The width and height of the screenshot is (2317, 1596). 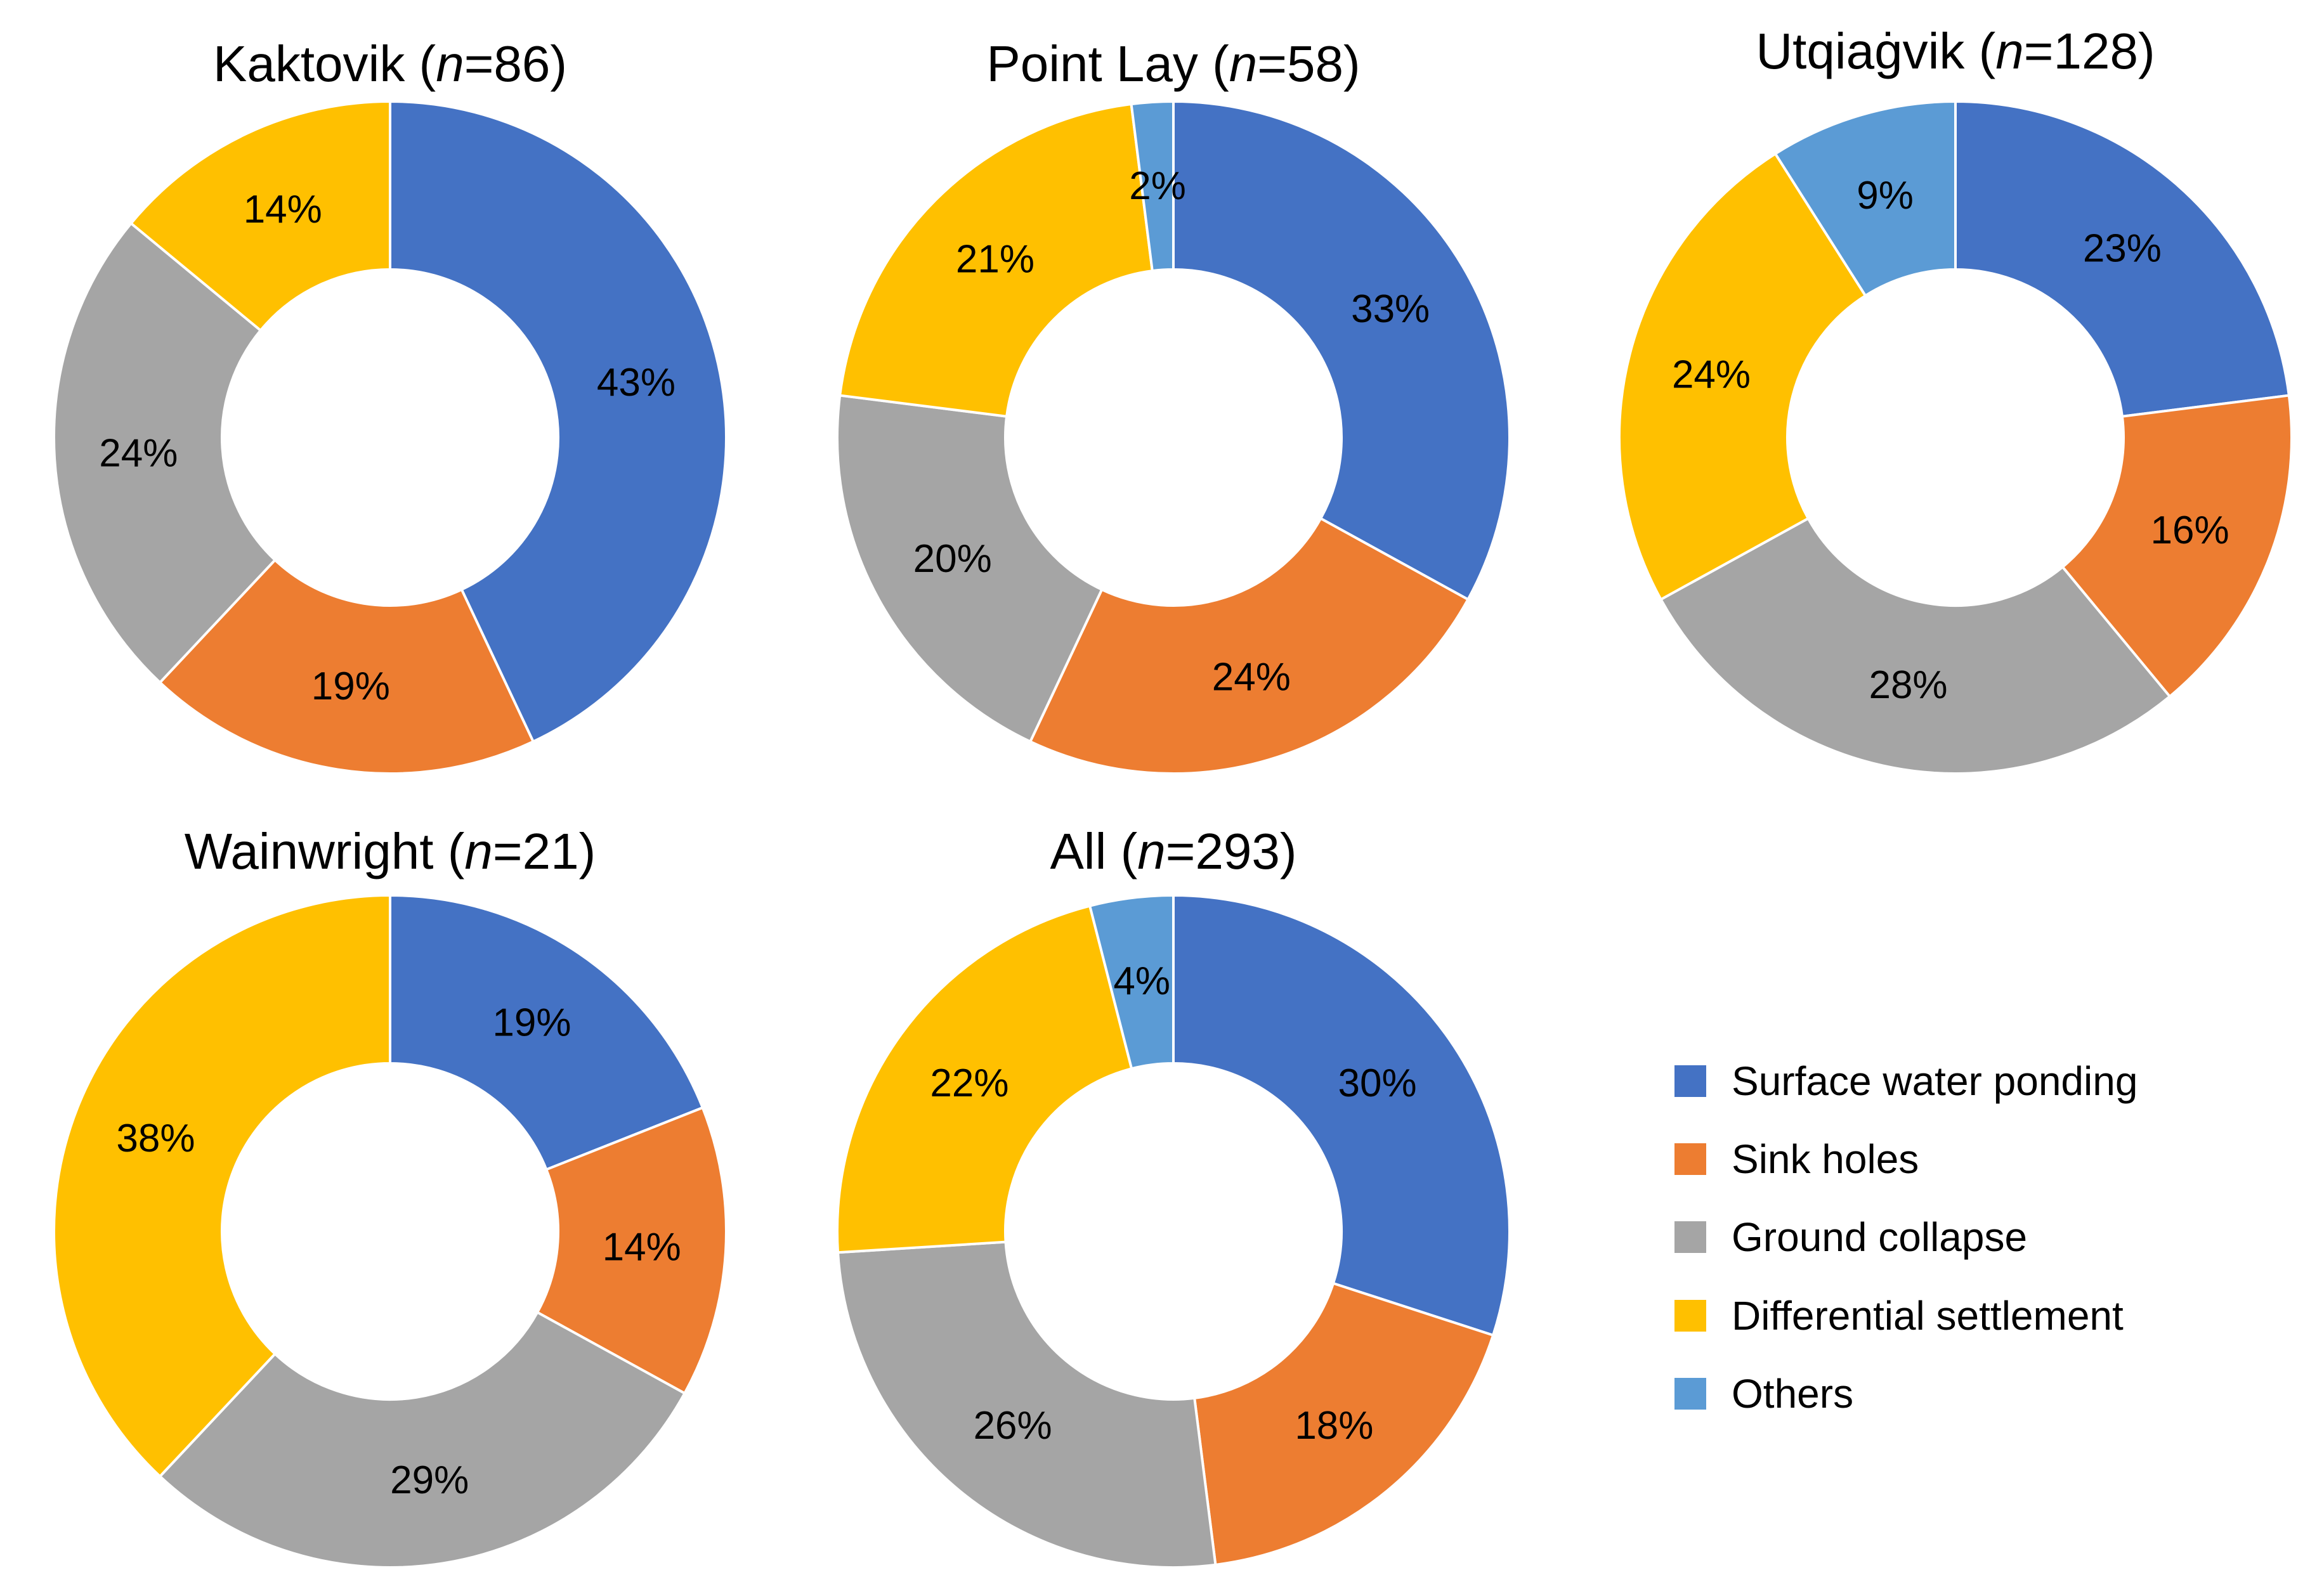 I want to click on slice-utqiagvik-others, so click(x=1865, y=199).